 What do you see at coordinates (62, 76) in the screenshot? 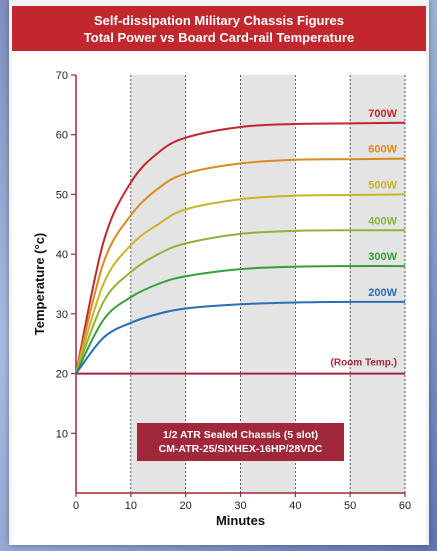
I see `y-tick-label: 70` at bounding box center [62, 76].